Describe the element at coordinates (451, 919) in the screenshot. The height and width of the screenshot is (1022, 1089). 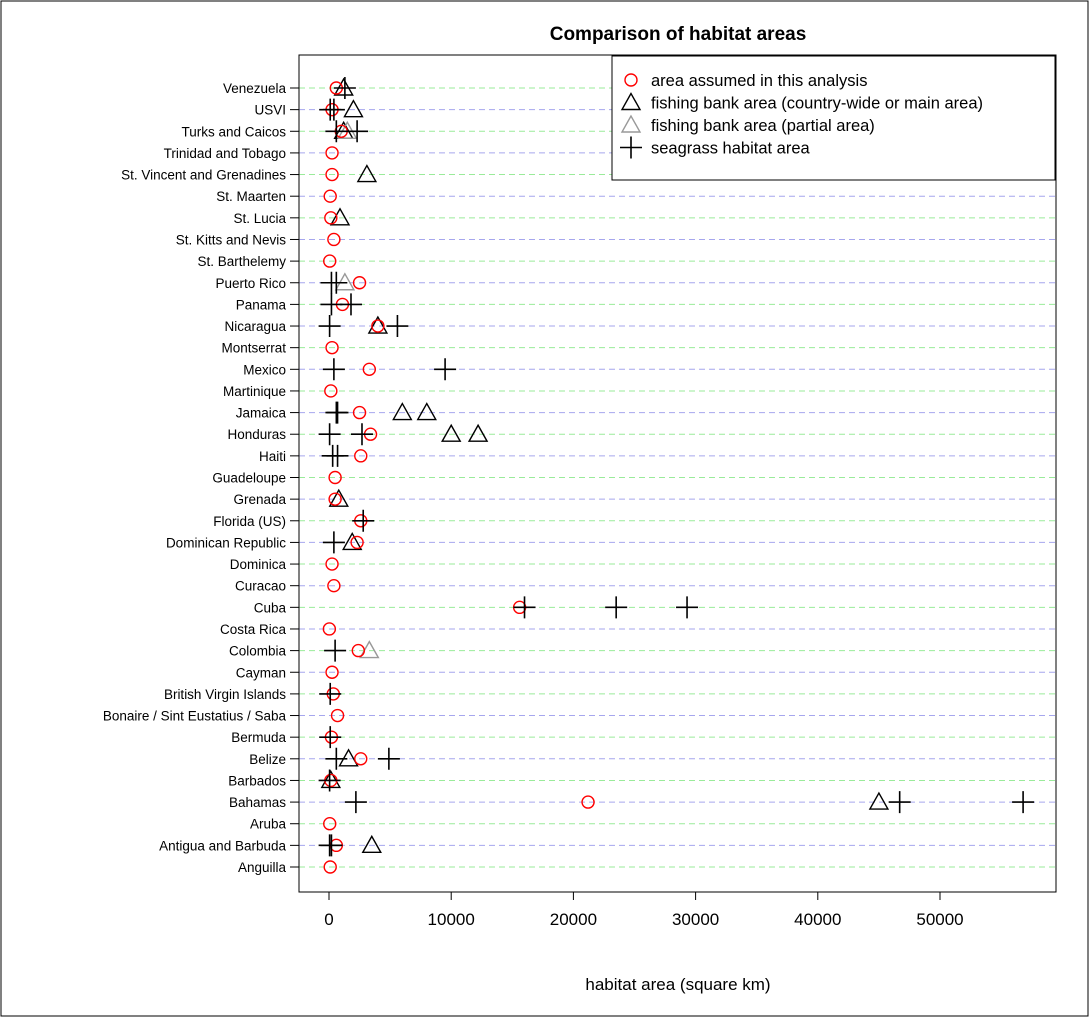
I see `x-tick-label: 10000` at that location.